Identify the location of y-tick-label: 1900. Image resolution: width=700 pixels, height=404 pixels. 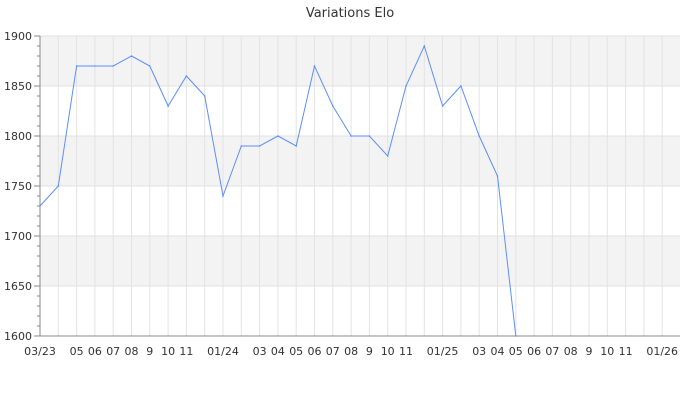
(18, 36).